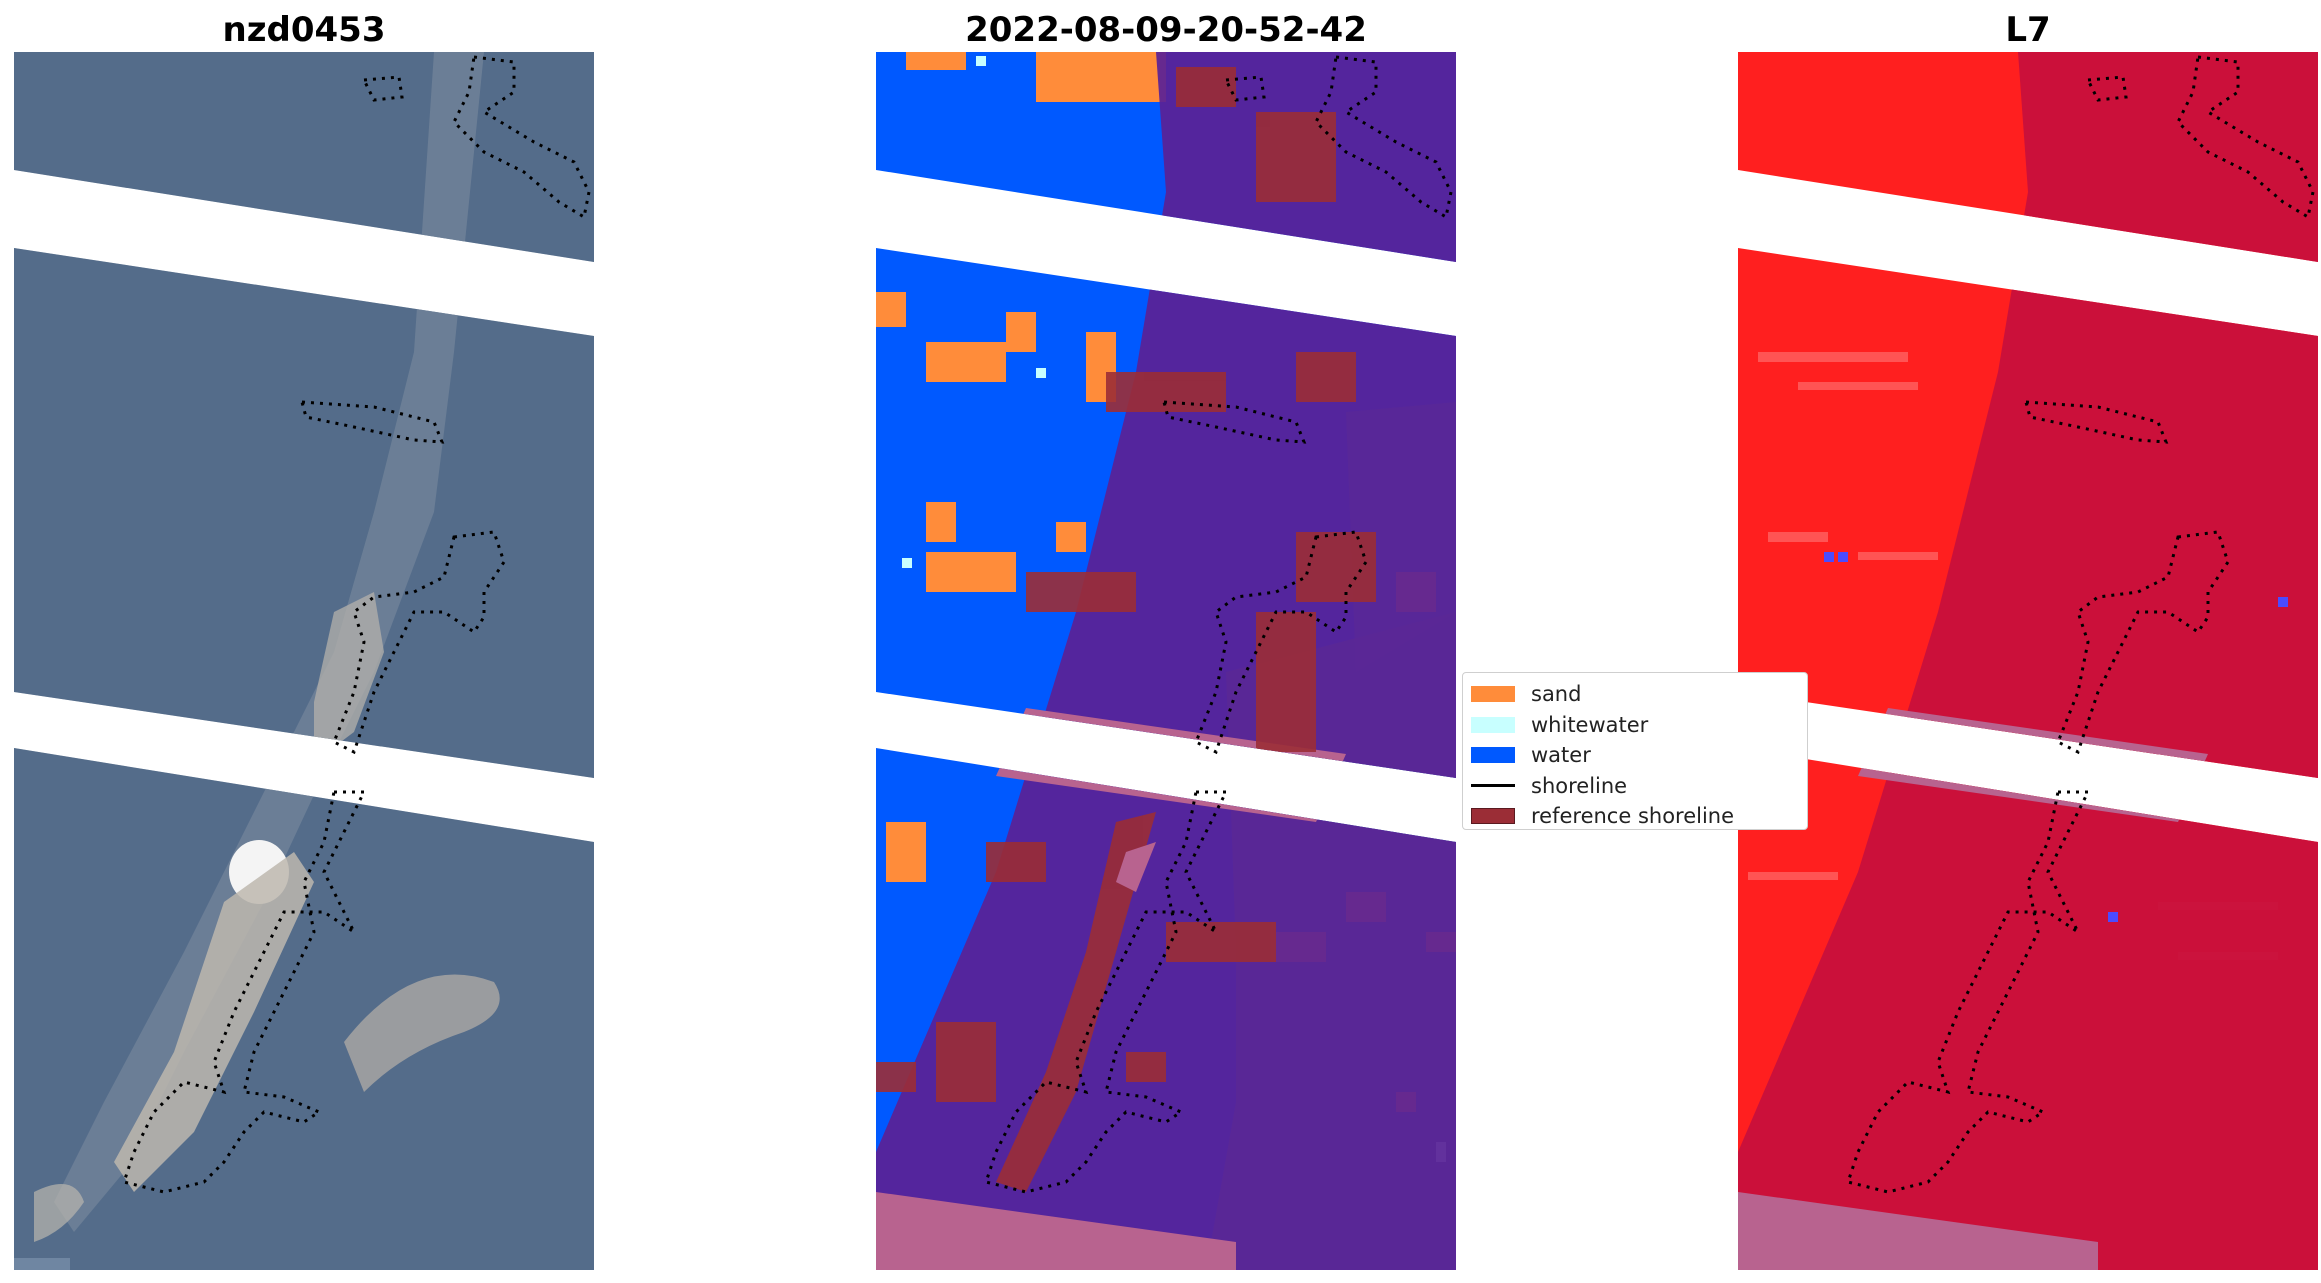 The height and width of the screenshot is (1283, 2321). I want to click on panel-title-date: 2022-08-09-20-52-42, so click(1166, 30).